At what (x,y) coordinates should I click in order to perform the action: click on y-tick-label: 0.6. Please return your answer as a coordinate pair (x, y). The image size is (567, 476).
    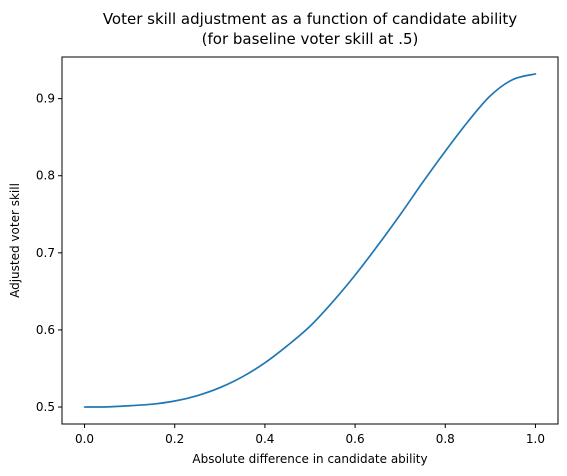
    Looking at the image, I should click on (45, 330).